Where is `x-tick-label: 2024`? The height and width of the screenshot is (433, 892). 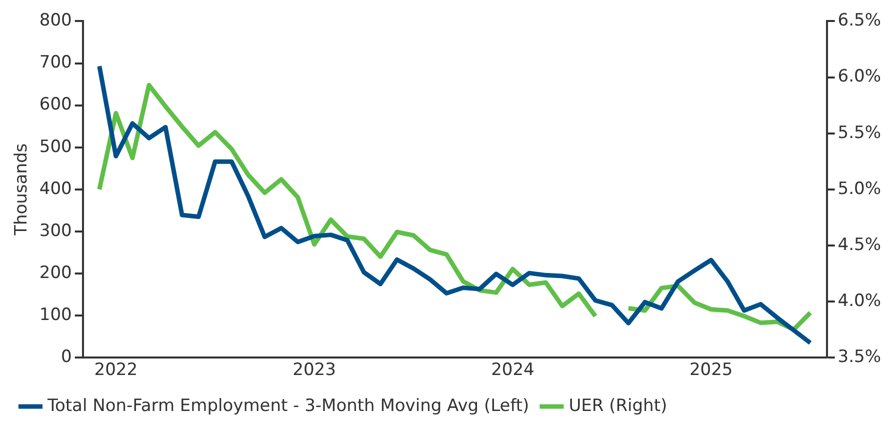
x-tick-label: 2024 is located at coordinates (512, 370).